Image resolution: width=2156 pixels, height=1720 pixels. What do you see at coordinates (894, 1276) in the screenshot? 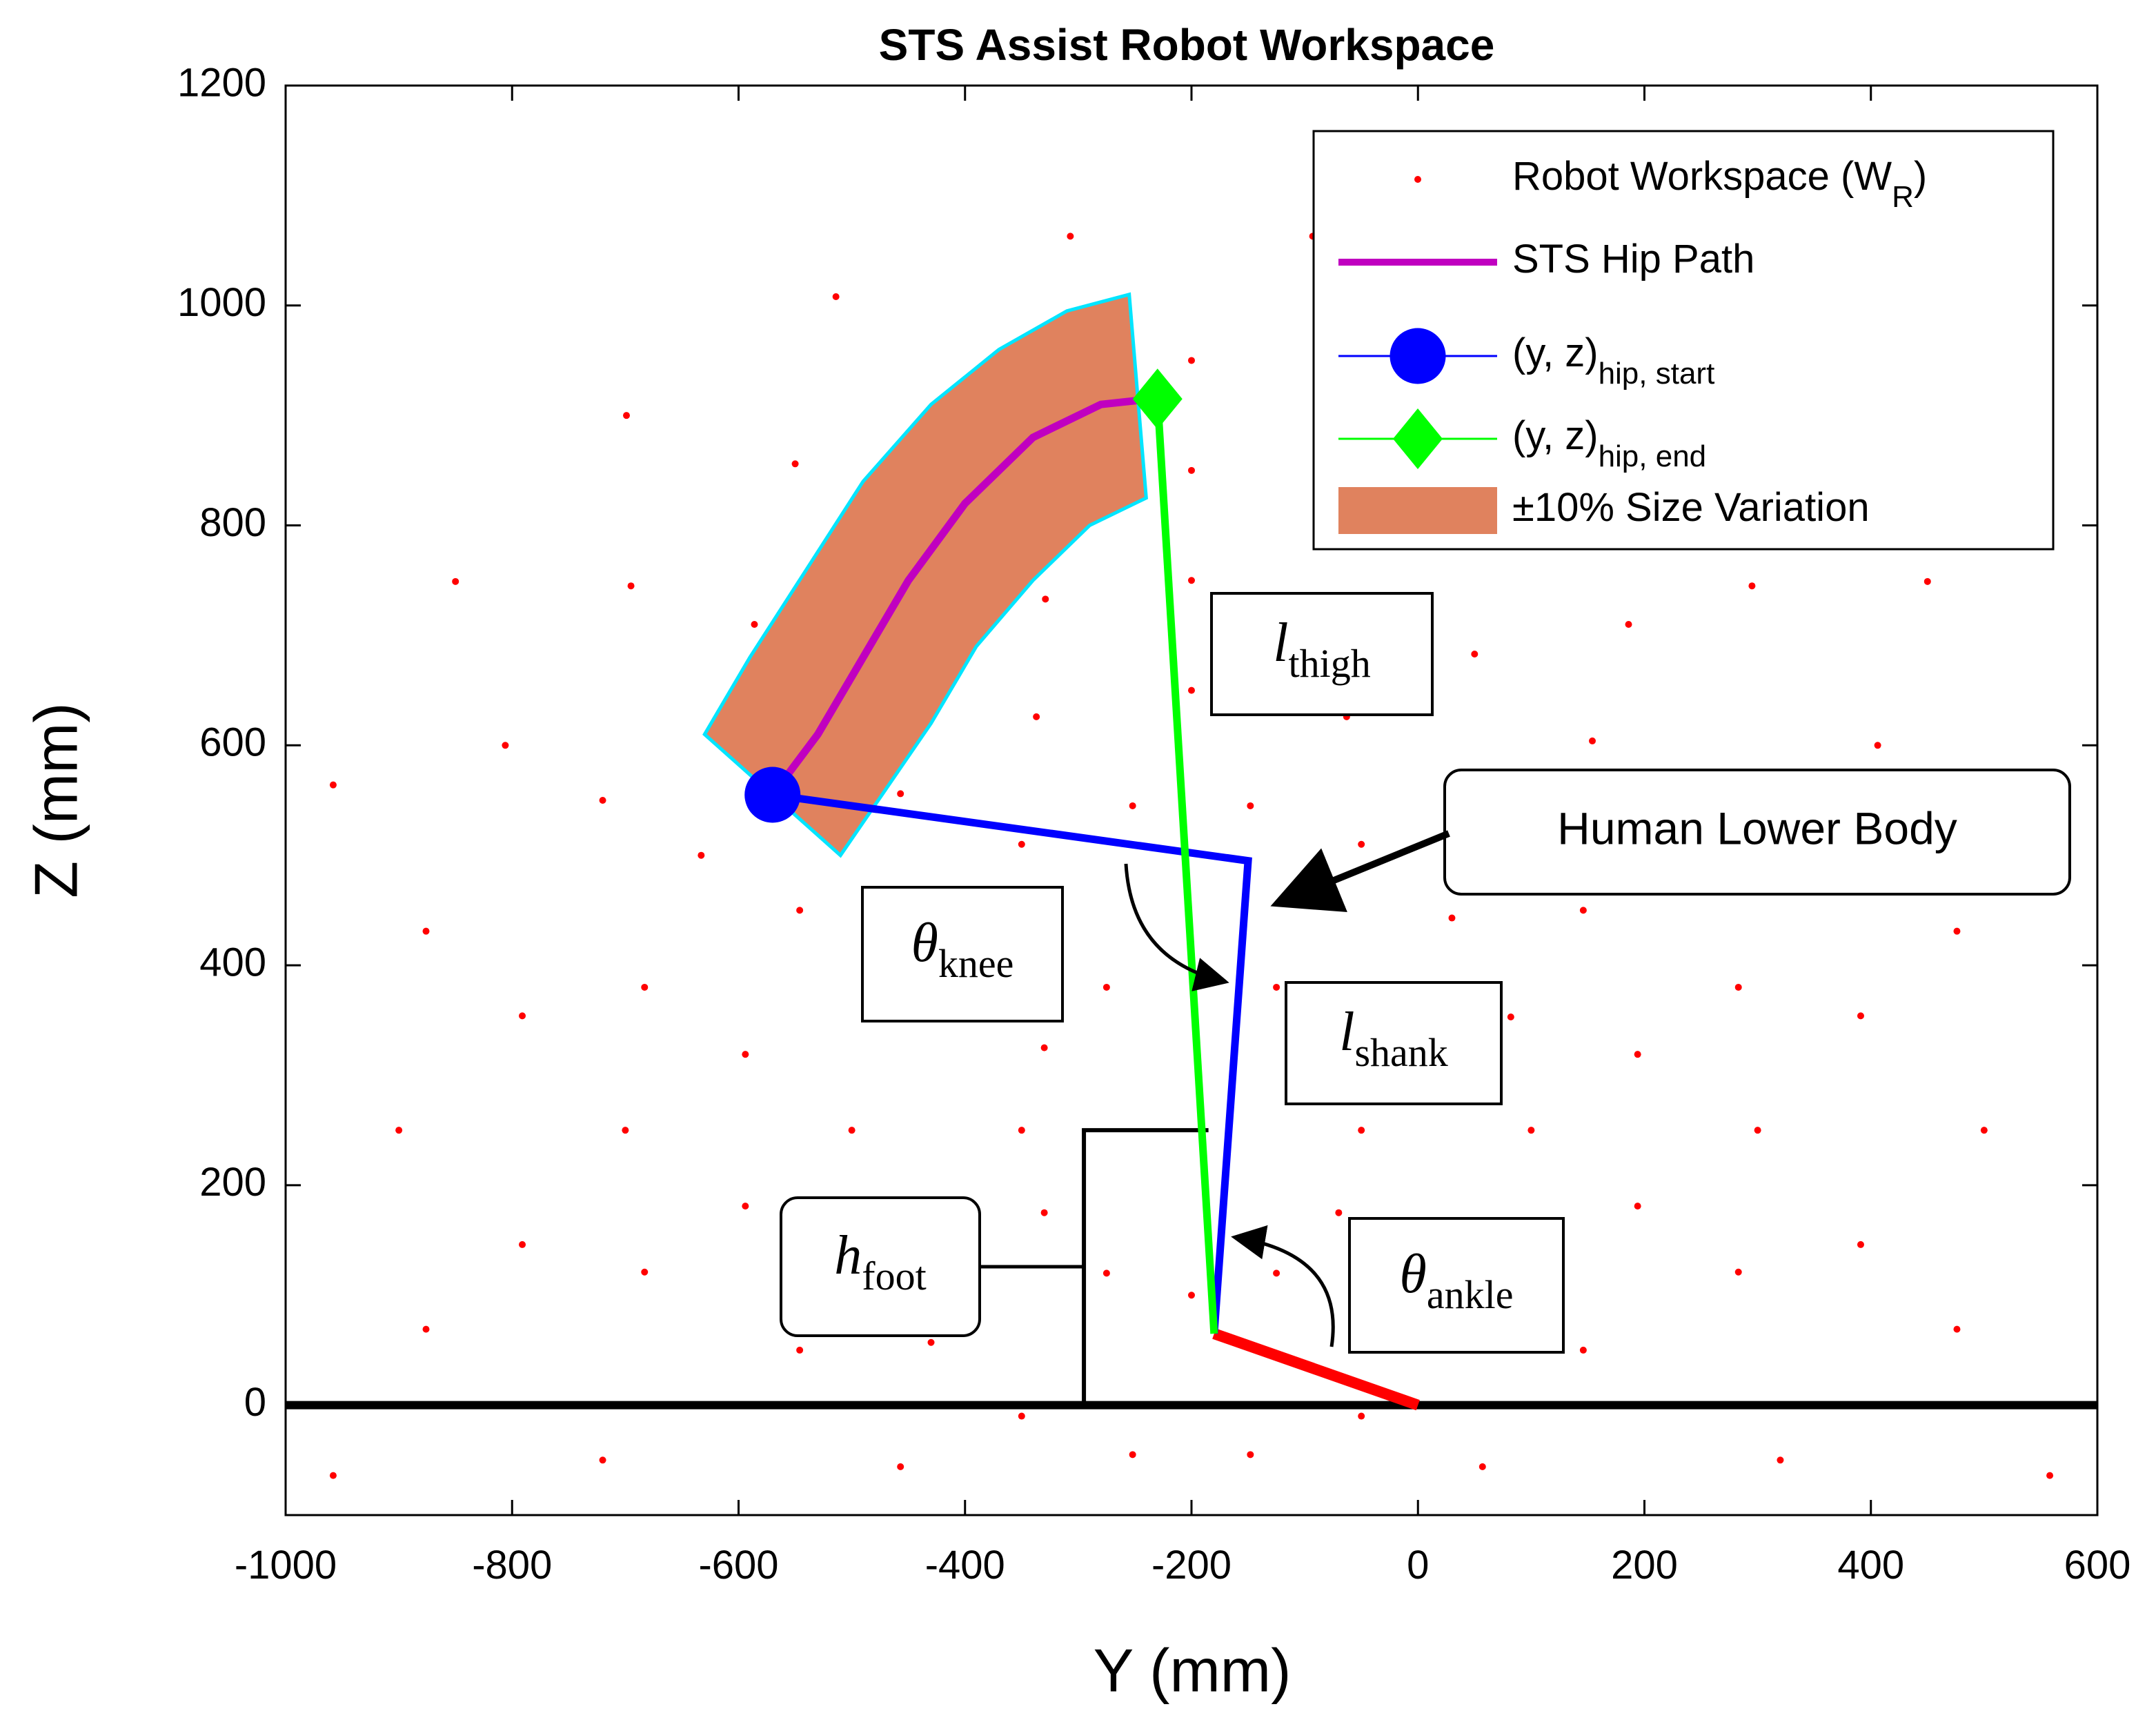
I see `annotation-sub: foot` at bounding box center [894, 1276].